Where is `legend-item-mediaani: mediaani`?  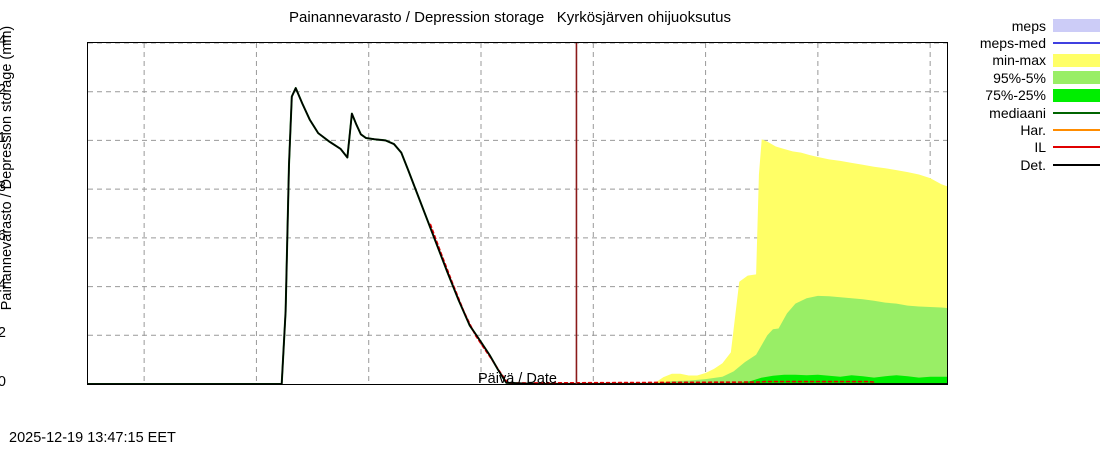 legend-item-mediaani: mediaani is located at coordinates (1037, 112).